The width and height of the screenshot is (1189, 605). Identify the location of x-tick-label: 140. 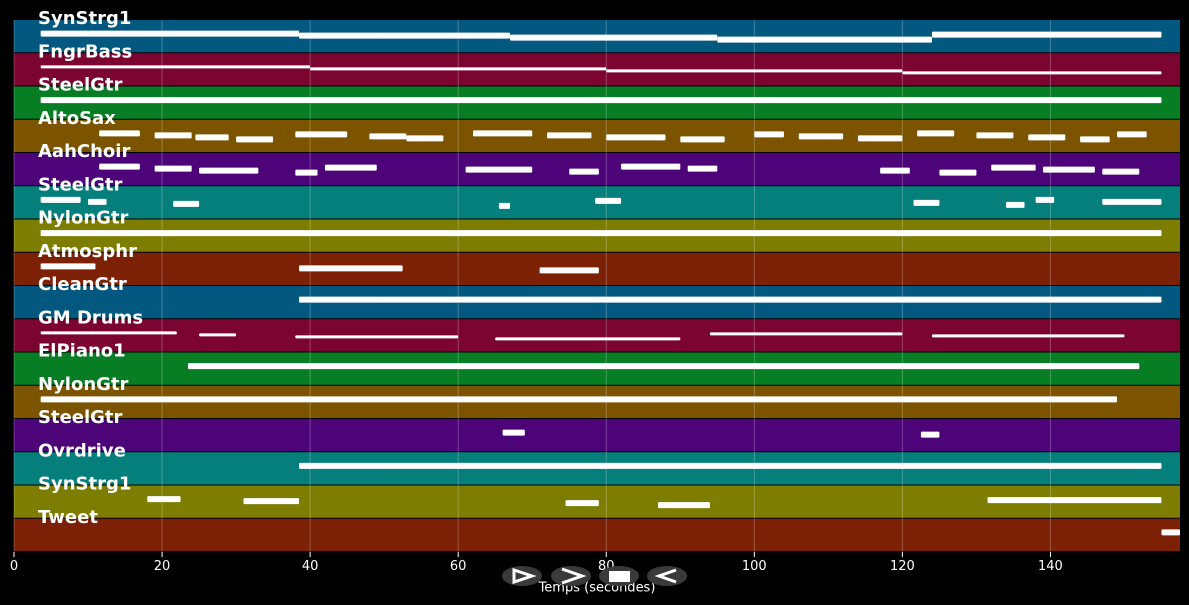
(1050, 566).